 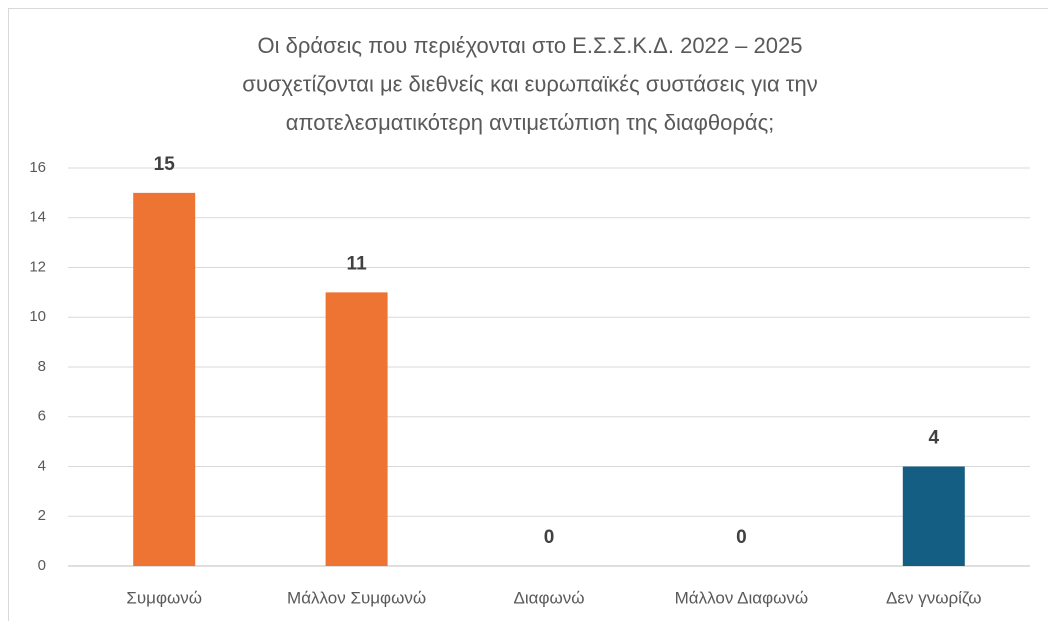 What do you see at coordinates (548, 597) in the screenshot?
I see `x-tick-label: Διαφωνώ` at bounding box center [548, 597].